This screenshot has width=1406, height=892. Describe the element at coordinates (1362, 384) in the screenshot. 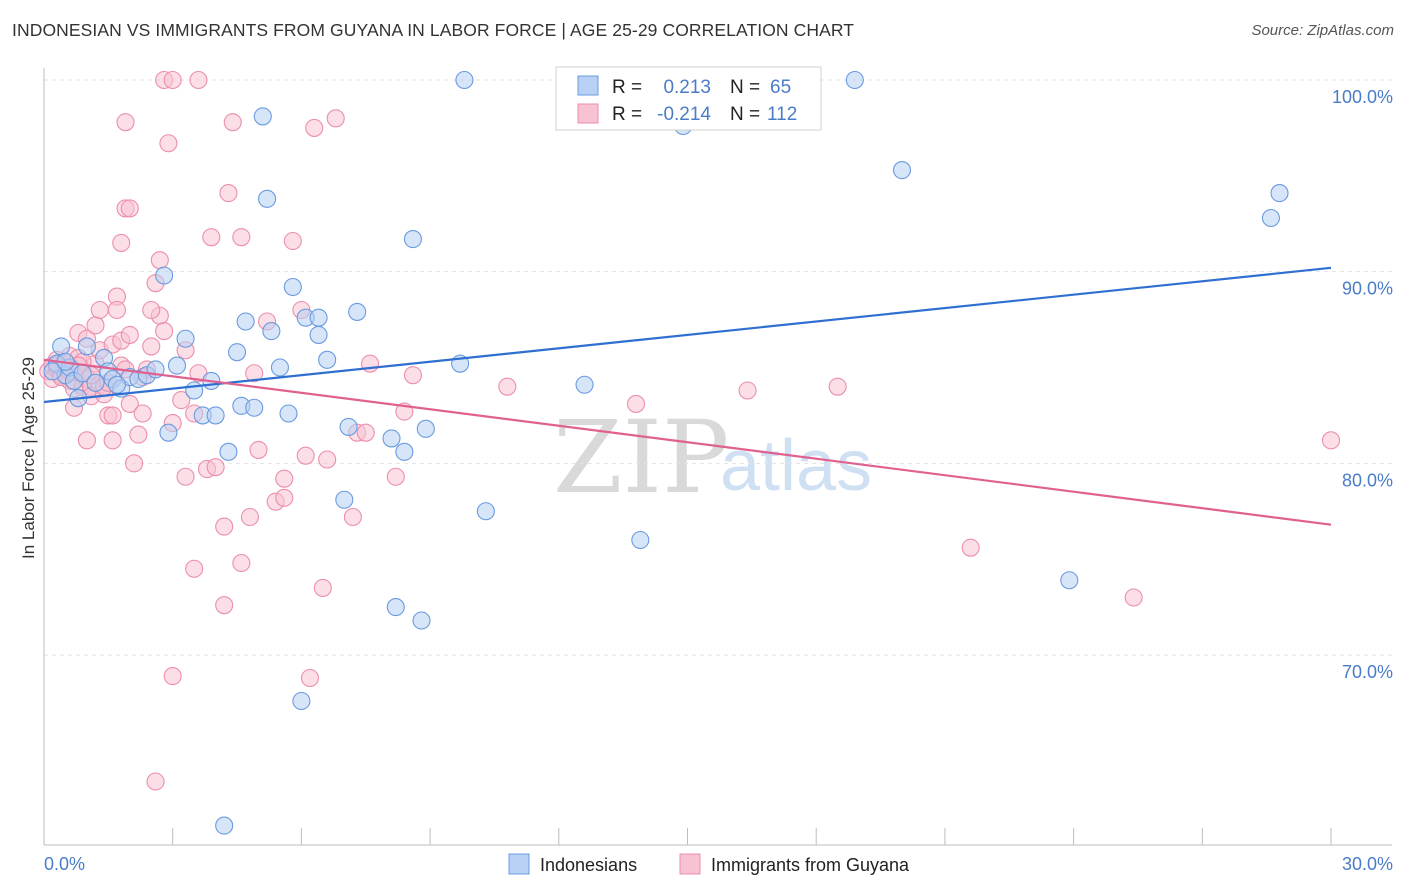

I see `y-tick-labels: 70.0% 80.0% 90.0% 100.0%` at that location.